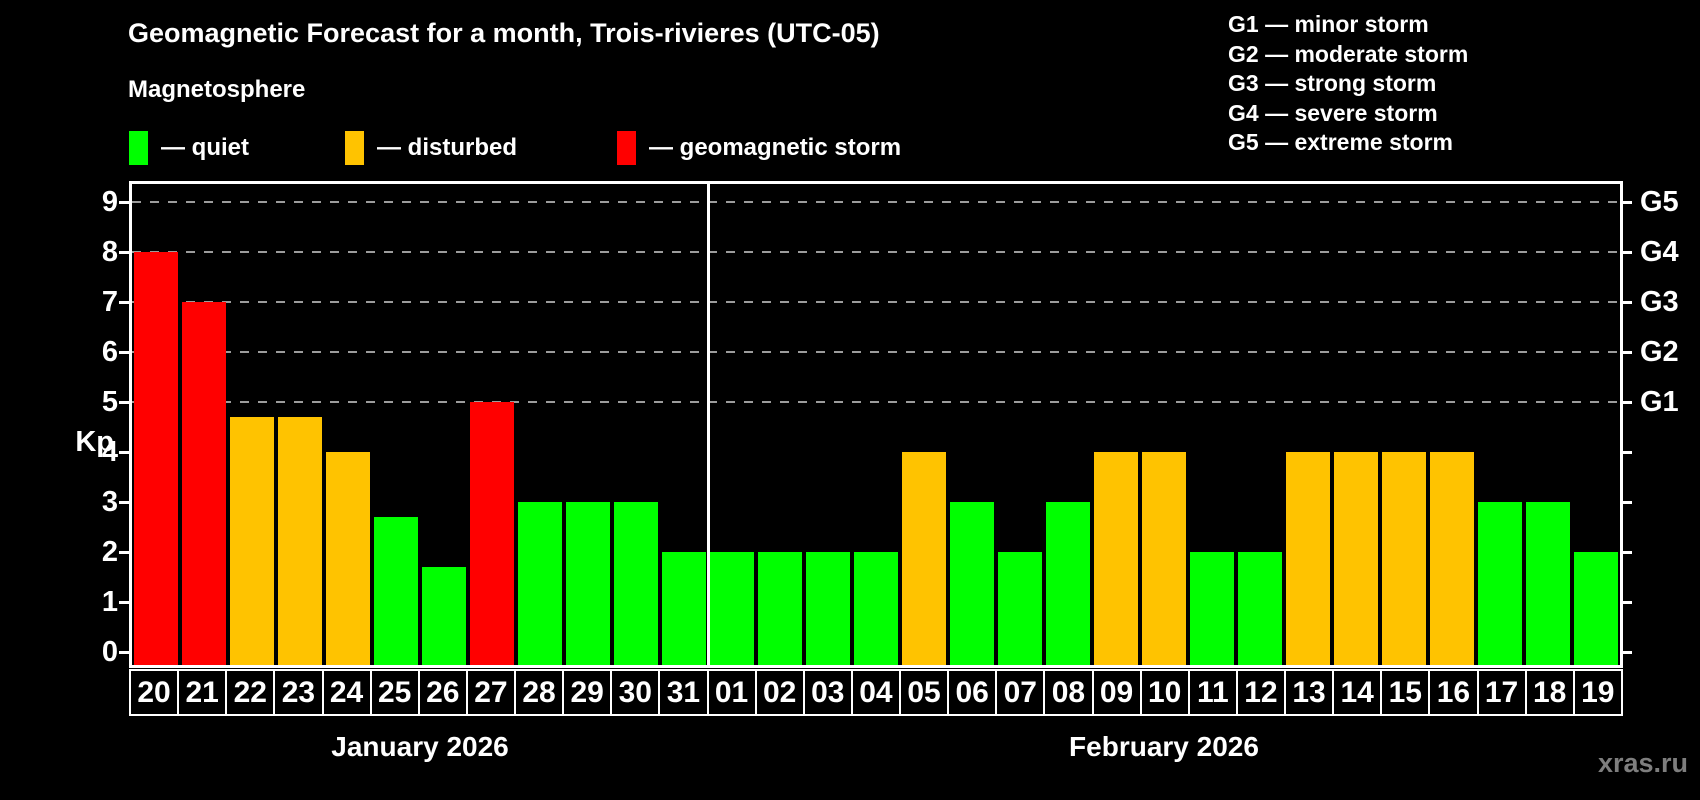  Describe the element at coordinates (876, 352) in the screenshot. I see `gridline-g2` at that location.